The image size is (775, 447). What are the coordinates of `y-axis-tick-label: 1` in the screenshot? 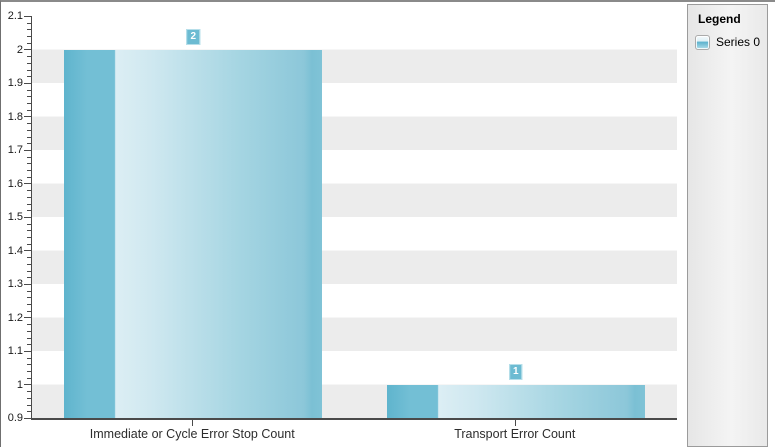 It's located at (19, 384).